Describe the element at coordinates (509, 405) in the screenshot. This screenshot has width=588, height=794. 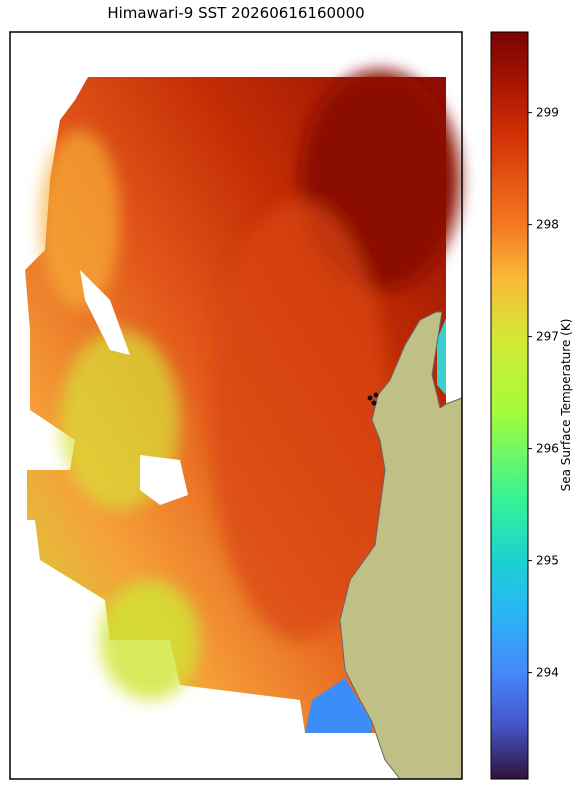
I see `colorbar` at that location.